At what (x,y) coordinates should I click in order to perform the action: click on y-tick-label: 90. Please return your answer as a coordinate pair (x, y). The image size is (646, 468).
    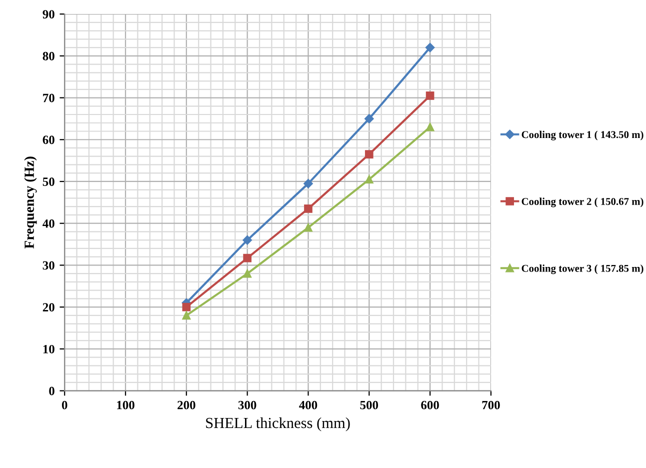
    Looking at the image, I should click on (48, 14).